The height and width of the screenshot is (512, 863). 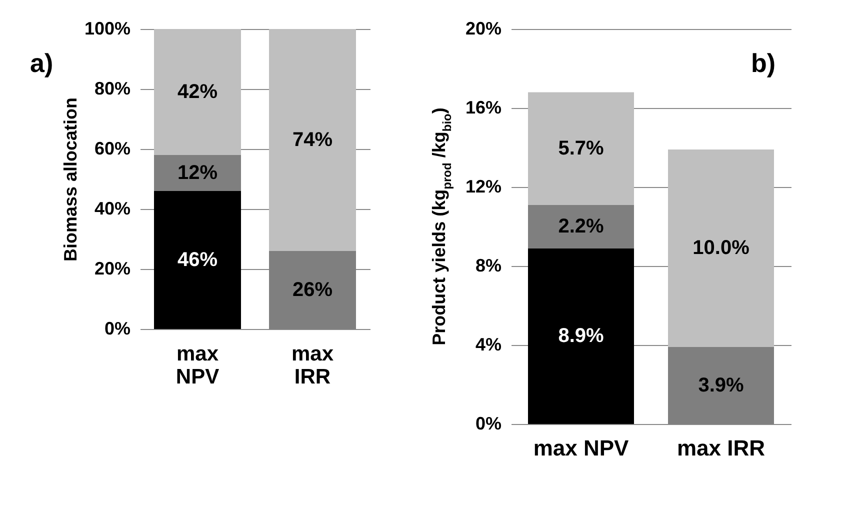 I want to click on y-tick-label: 16%, so click(x=483, y=108).